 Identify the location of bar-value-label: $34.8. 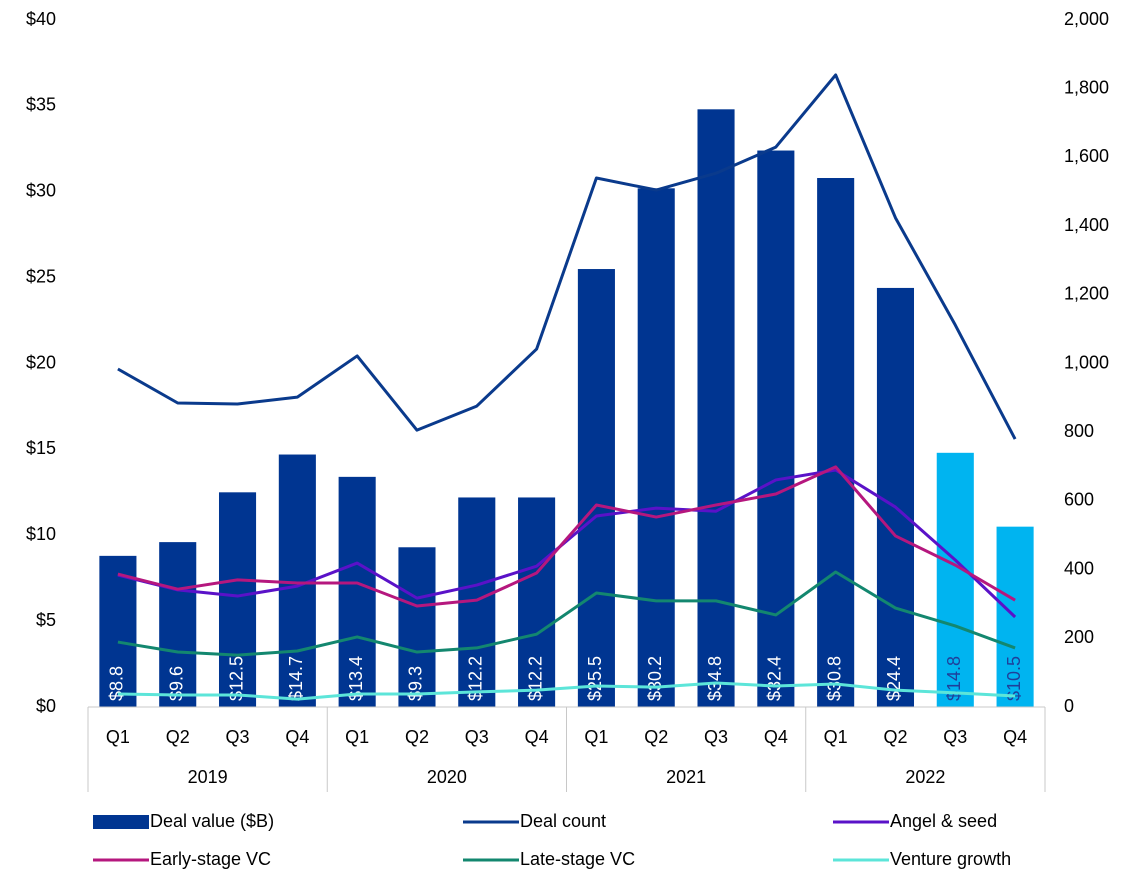
(715, 678).